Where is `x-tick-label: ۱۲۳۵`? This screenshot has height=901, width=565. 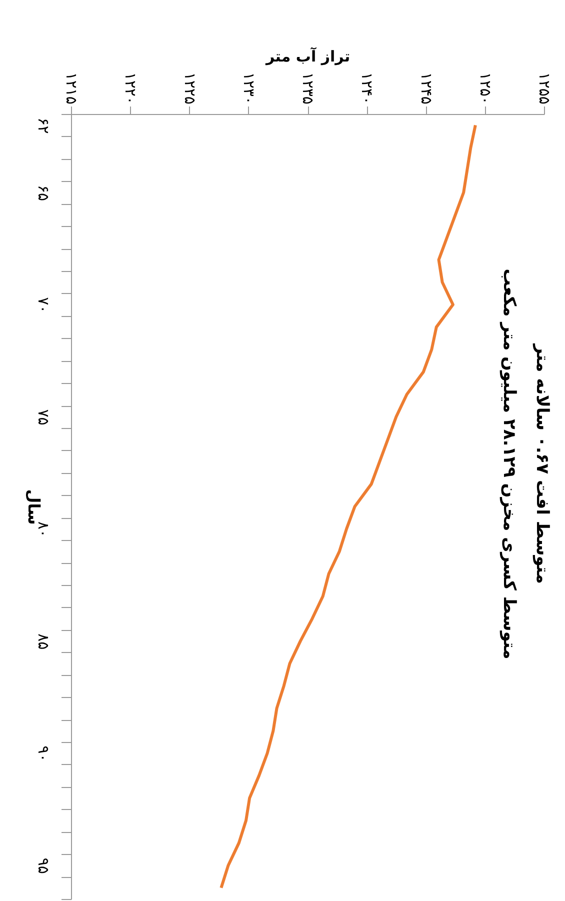 x-tick-label: ۱۲۳۵ is located at coordinates (308, 88).